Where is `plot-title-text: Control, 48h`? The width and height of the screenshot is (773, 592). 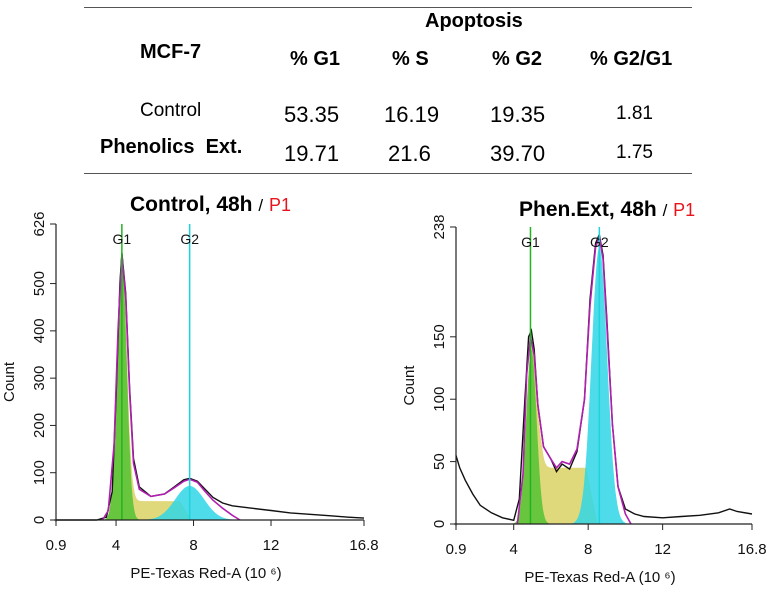 plot-title-text: Control, 48h is located at coordinates (191, 204).